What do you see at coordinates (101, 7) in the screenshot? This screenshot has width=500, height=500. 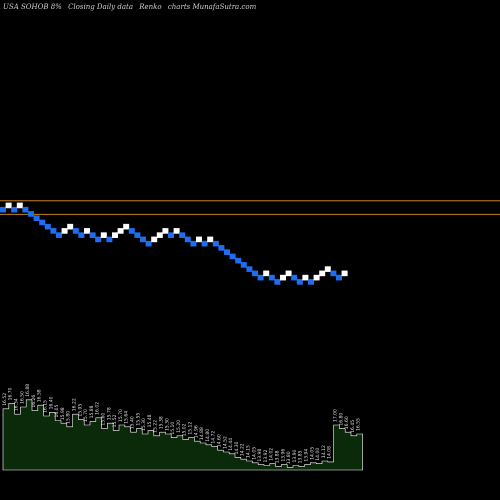 I see `chart-subtitle: Closing Daily data` at bounding box center [101, 7].